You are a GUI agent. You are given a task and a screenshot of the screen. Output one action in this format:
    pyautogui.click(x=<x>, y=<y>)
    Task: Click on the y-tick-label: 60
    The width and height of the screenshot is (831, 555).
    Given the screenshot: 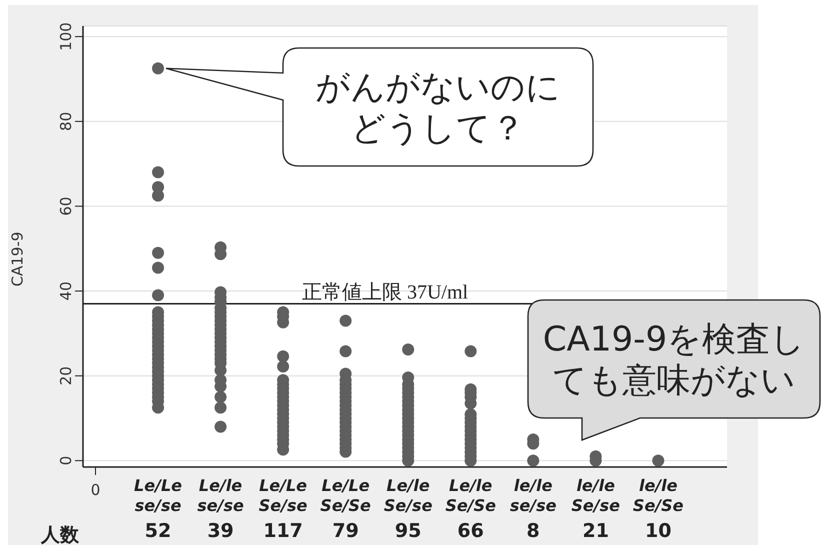 What is the action you would take?
    pyautogui.click(x=66, y=206)
    